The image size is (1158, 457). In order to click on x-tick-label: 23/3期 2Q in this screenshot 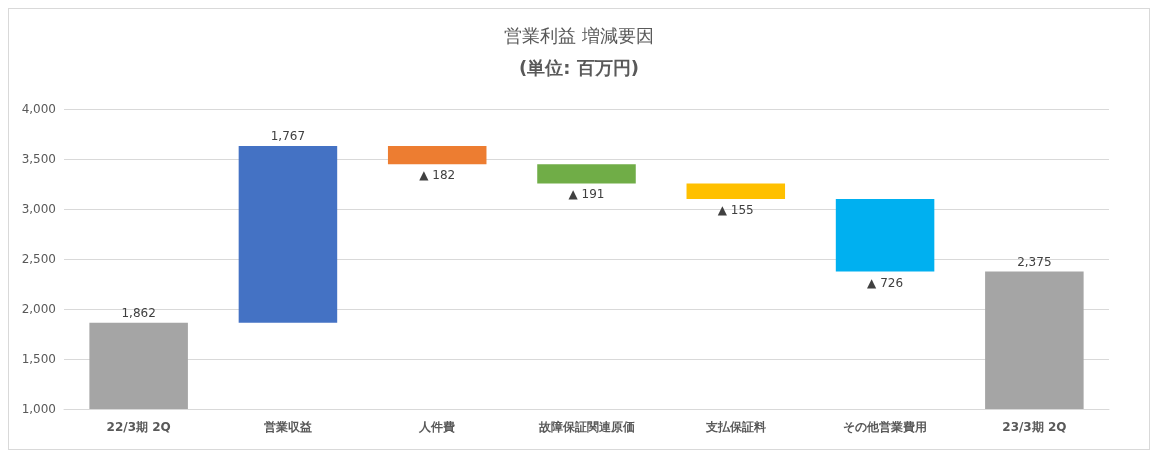, I will do `click(1034, 427)`.